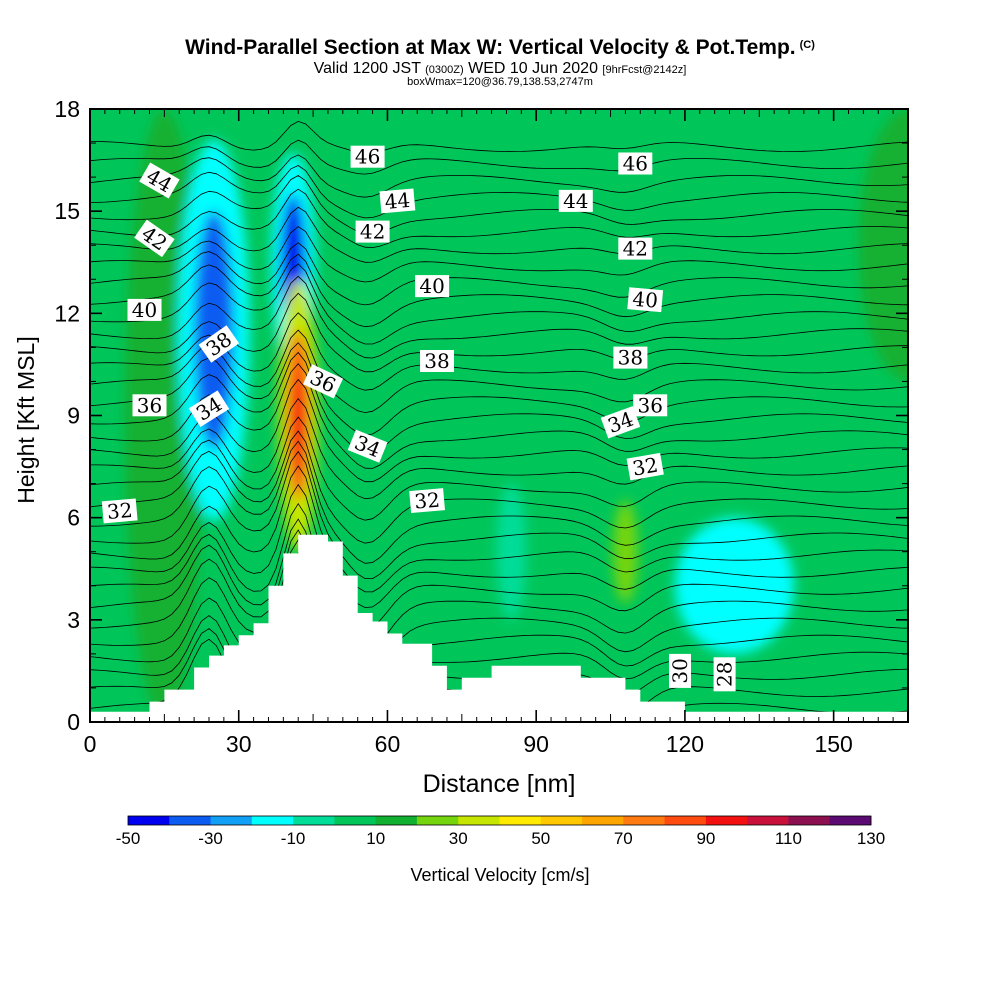  Describe the element at coordinates (73, 518) in the screenshot. I see `y-tick-label: 6` at that location.